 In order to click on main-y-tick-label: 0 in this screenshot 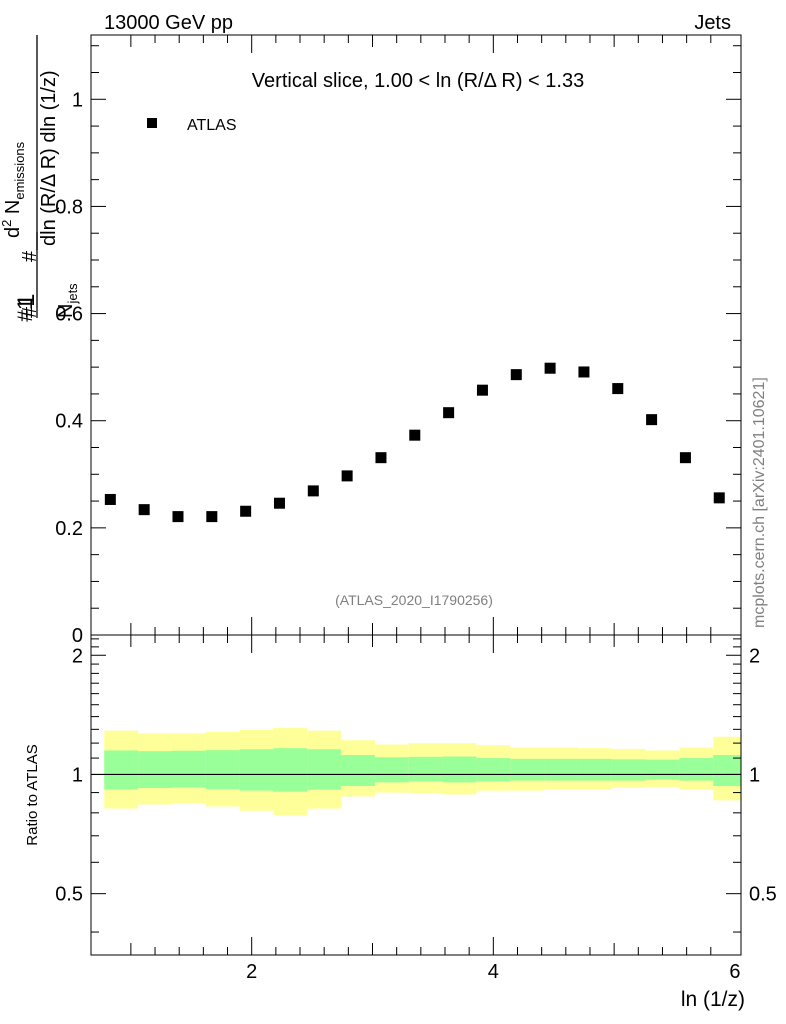, I will do `click(77, 636)`.